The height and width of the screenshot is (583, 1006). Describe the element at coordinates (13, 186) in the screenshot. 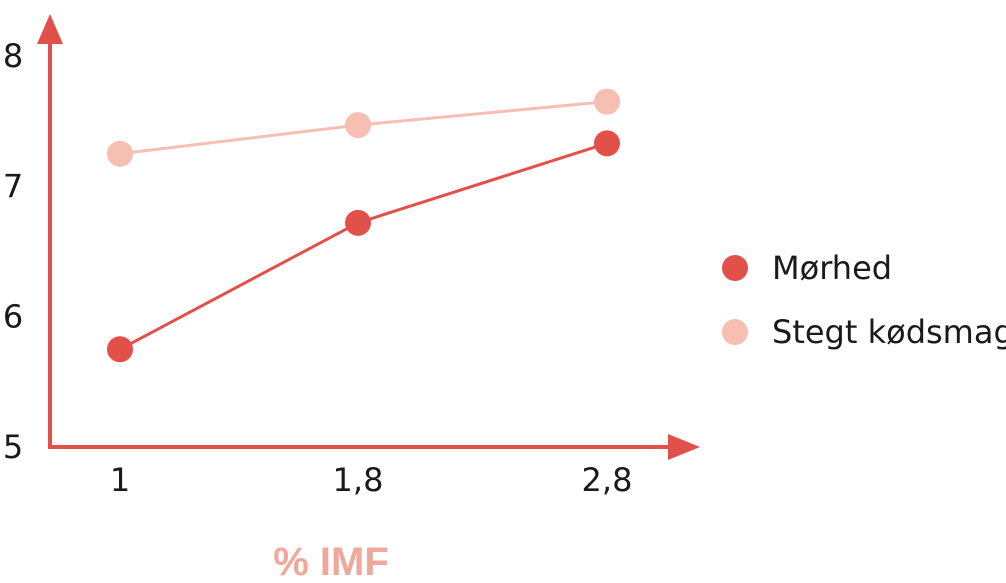

I see `y-tick-label: 7` at that location.